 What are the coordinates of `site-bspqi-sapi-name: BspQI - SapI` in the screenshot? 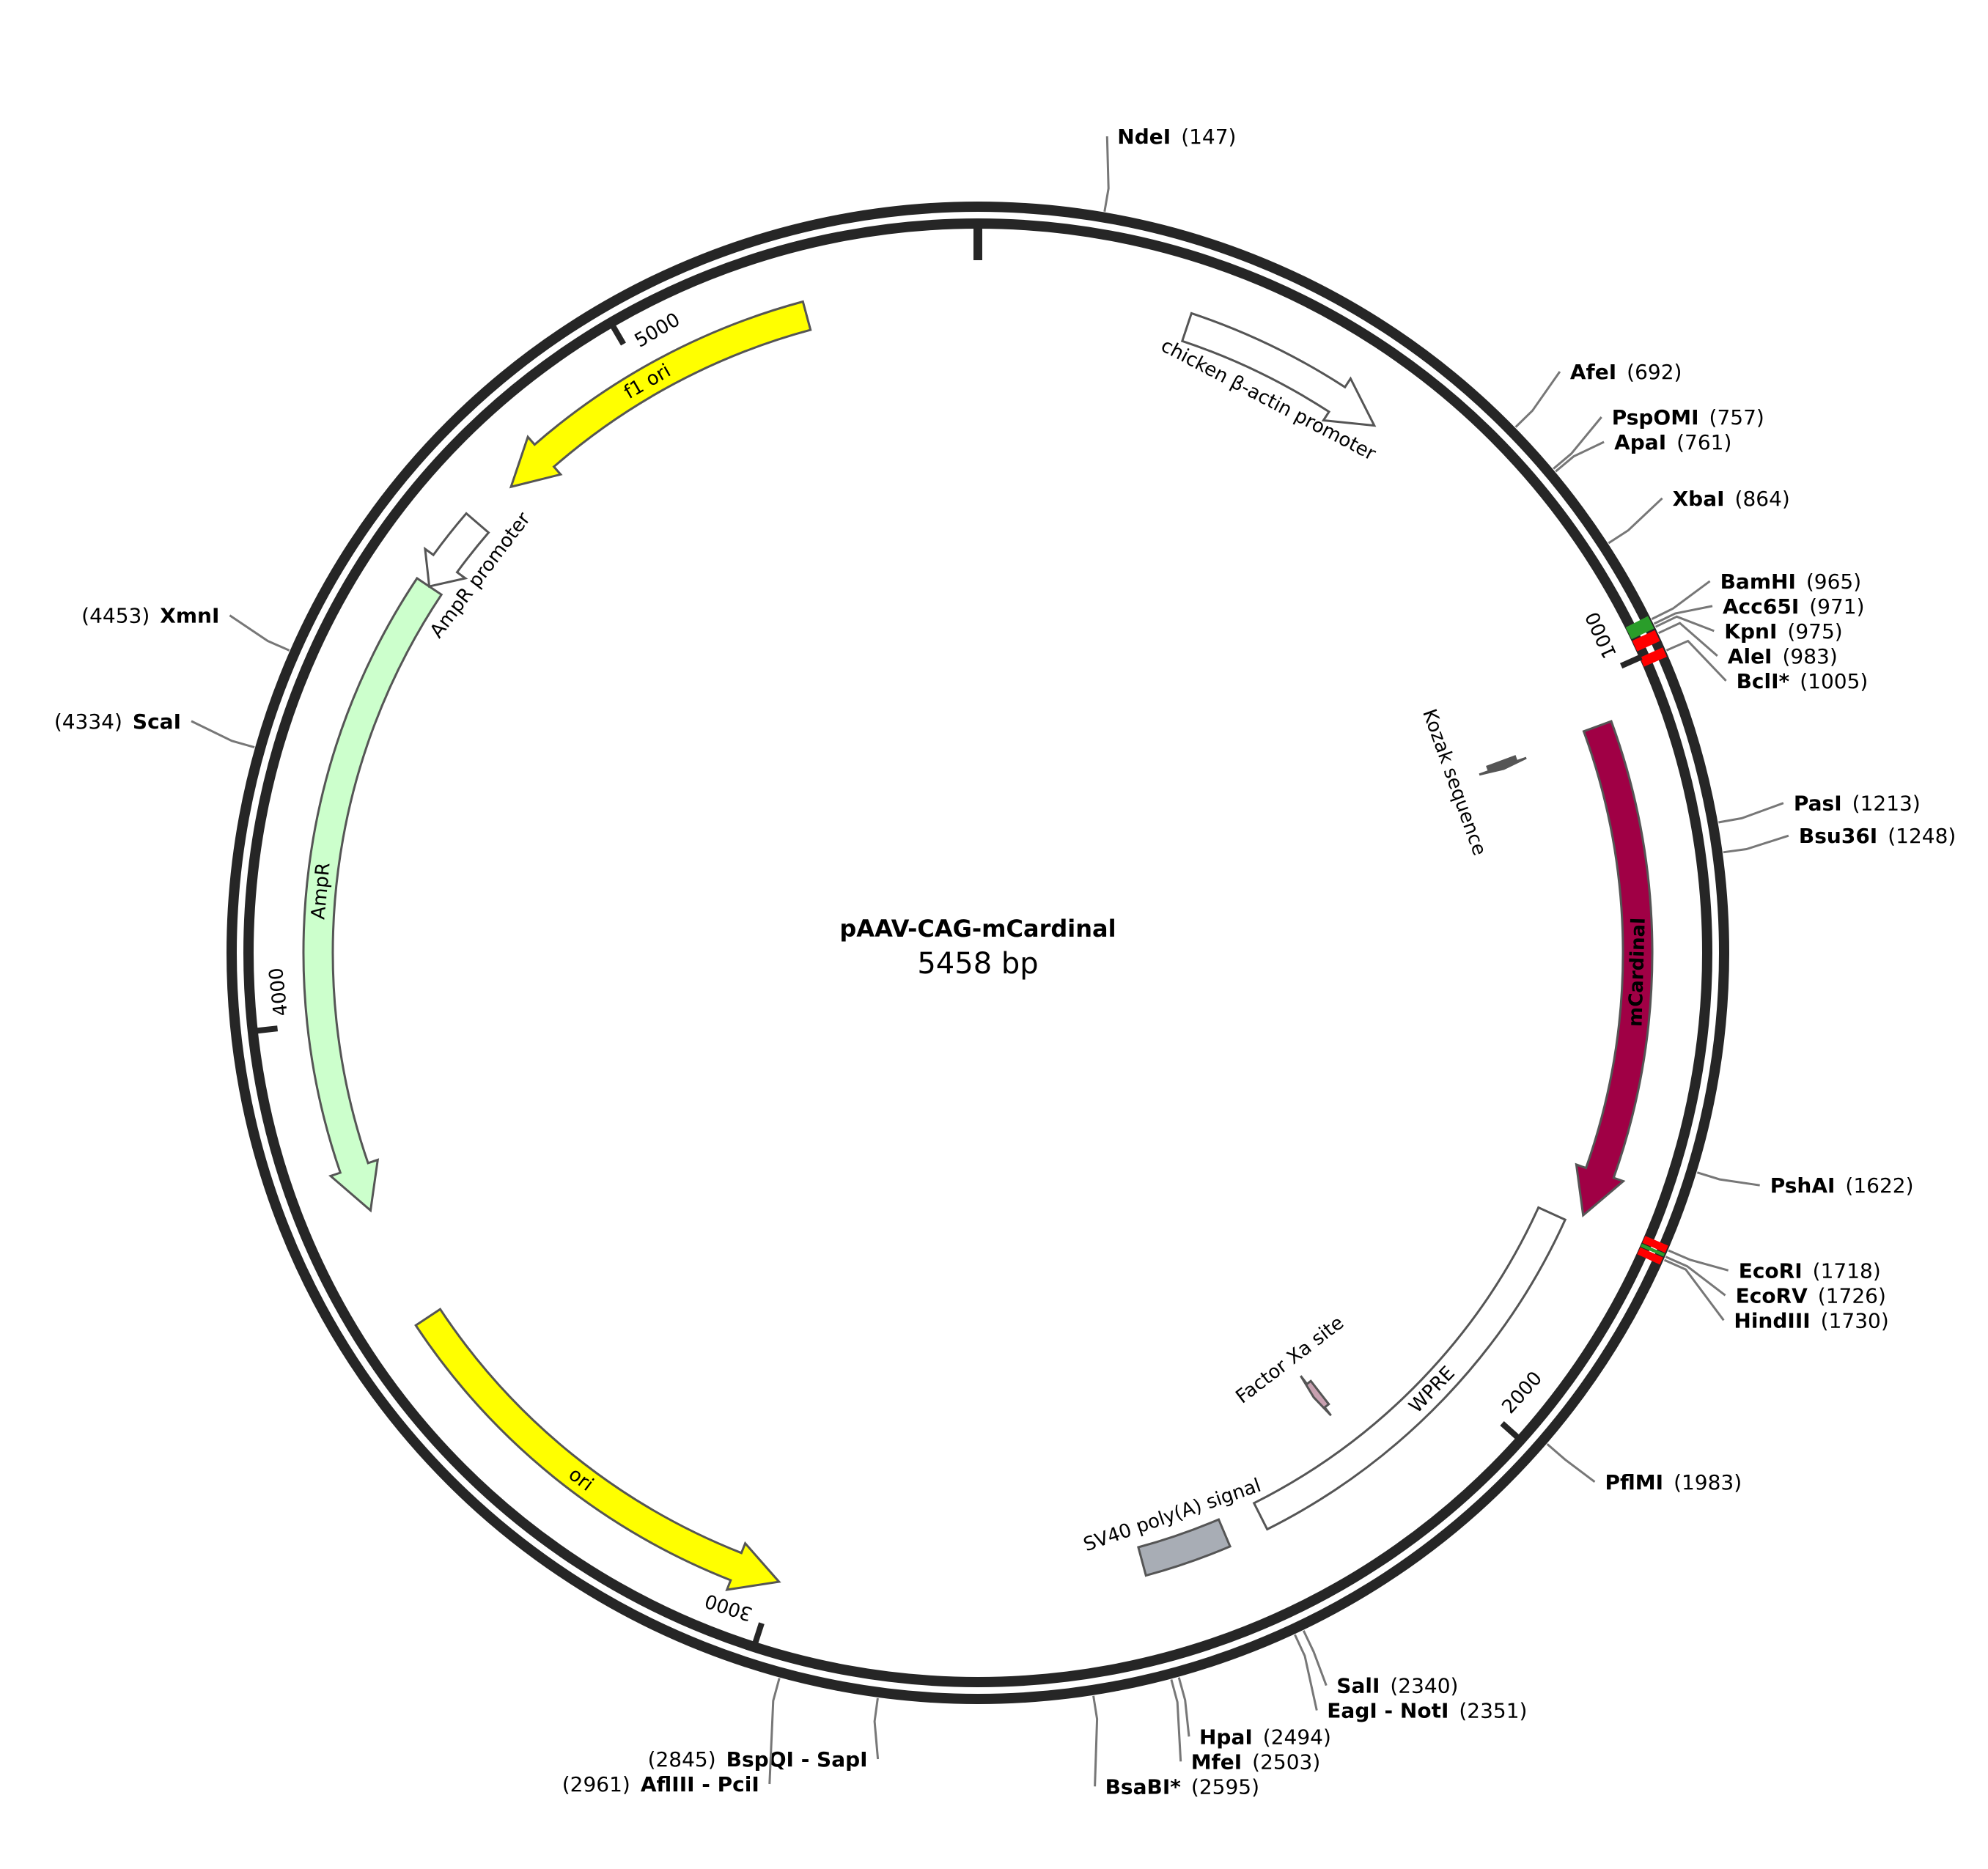 It's located at (797, 1759).